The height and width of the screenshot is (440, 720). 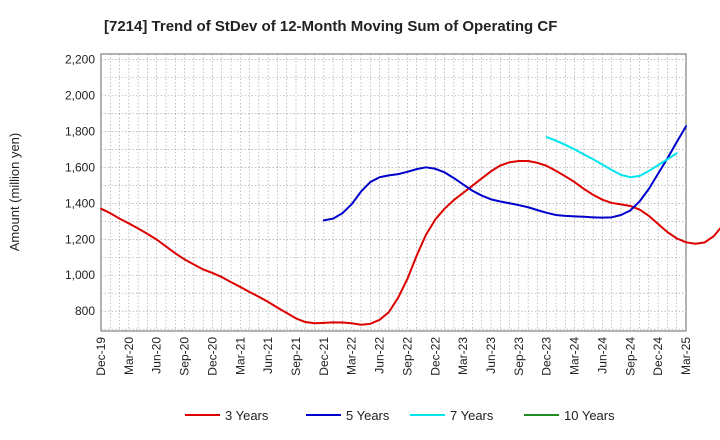 I want to click on y-tick-label: 1,600, so click(x=80, y=167).